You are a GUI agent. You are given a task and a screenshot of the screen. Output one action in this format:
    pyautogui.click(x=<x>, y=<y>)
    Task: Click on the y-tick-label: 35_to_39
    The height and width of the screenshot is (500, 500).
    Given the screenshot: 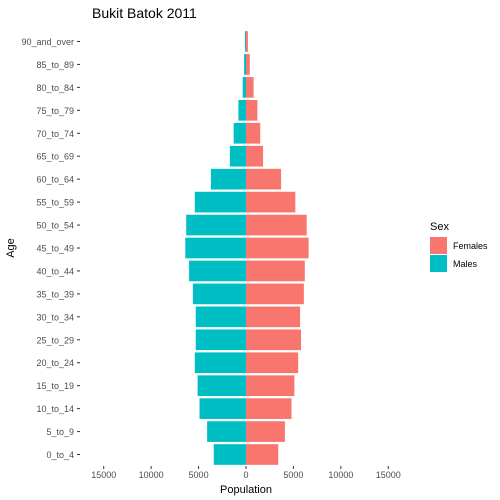 What is the action you would take?
    pyautogui.click(x=55, y=294)
    